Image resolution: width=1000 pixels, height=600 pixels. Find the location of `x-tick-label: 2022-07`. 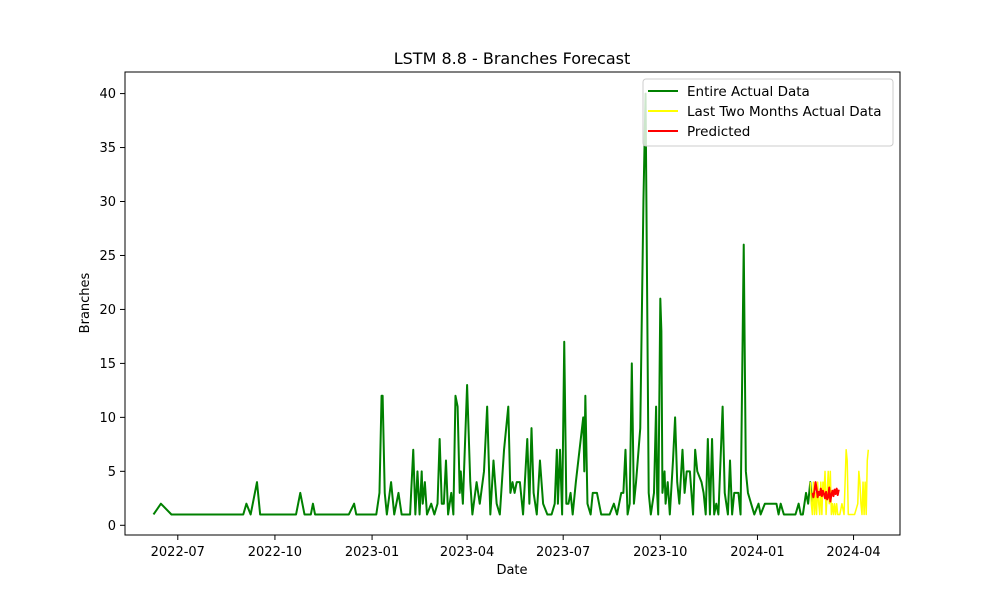

x-tick-label: 2022-07 is located at coordinates (178, 552).